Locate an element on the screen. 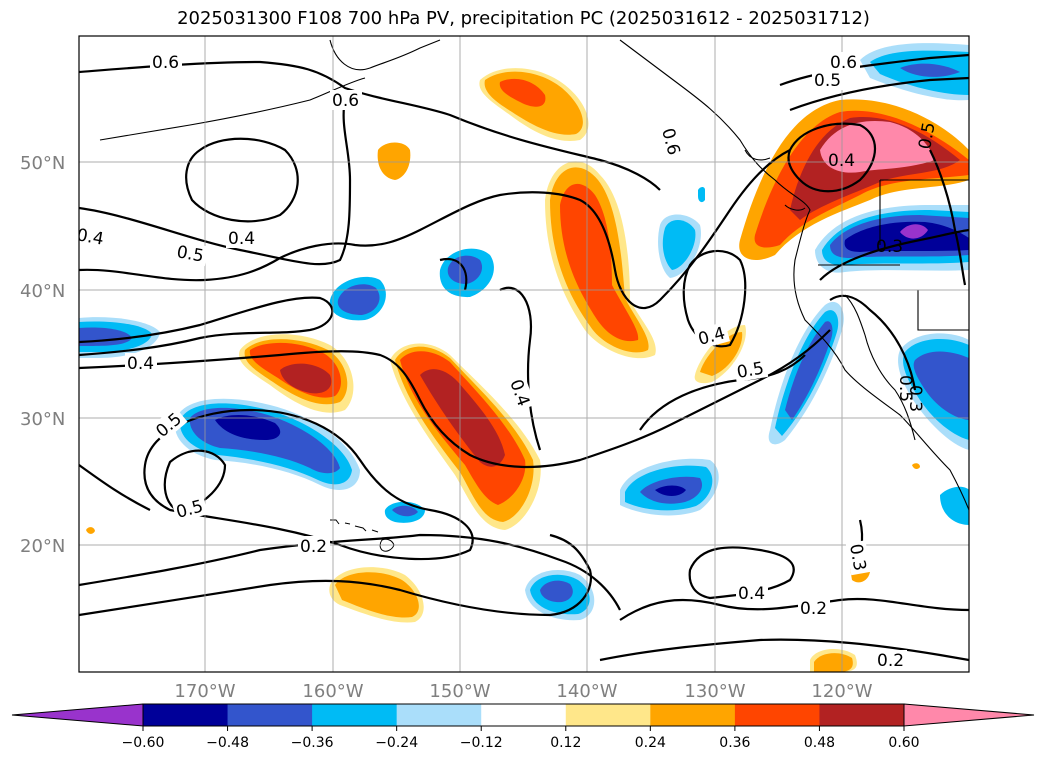  colorbar-tick-label: −0.36 is located at coordinates (312, 743).